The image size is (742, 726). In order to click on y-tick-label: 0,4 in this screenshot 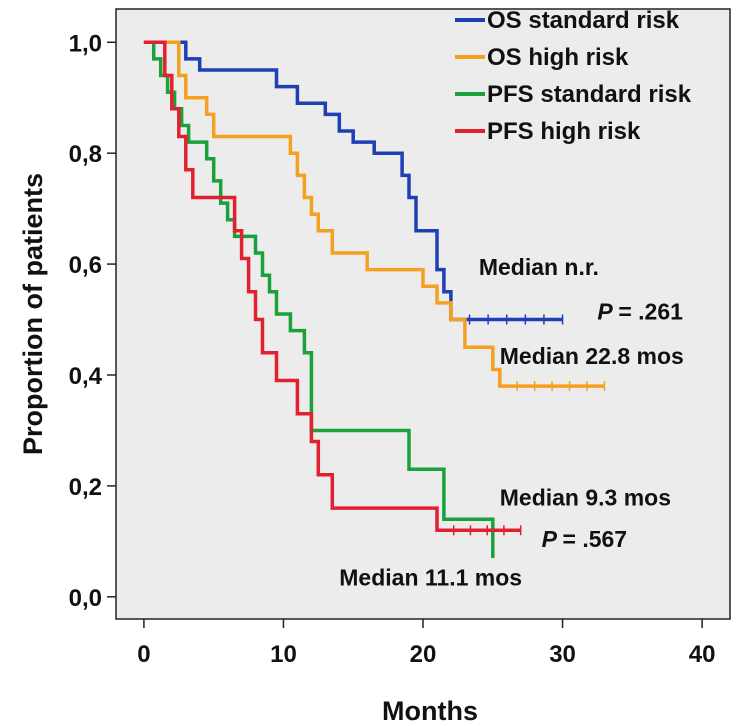, I will do `click(86, 376)`.